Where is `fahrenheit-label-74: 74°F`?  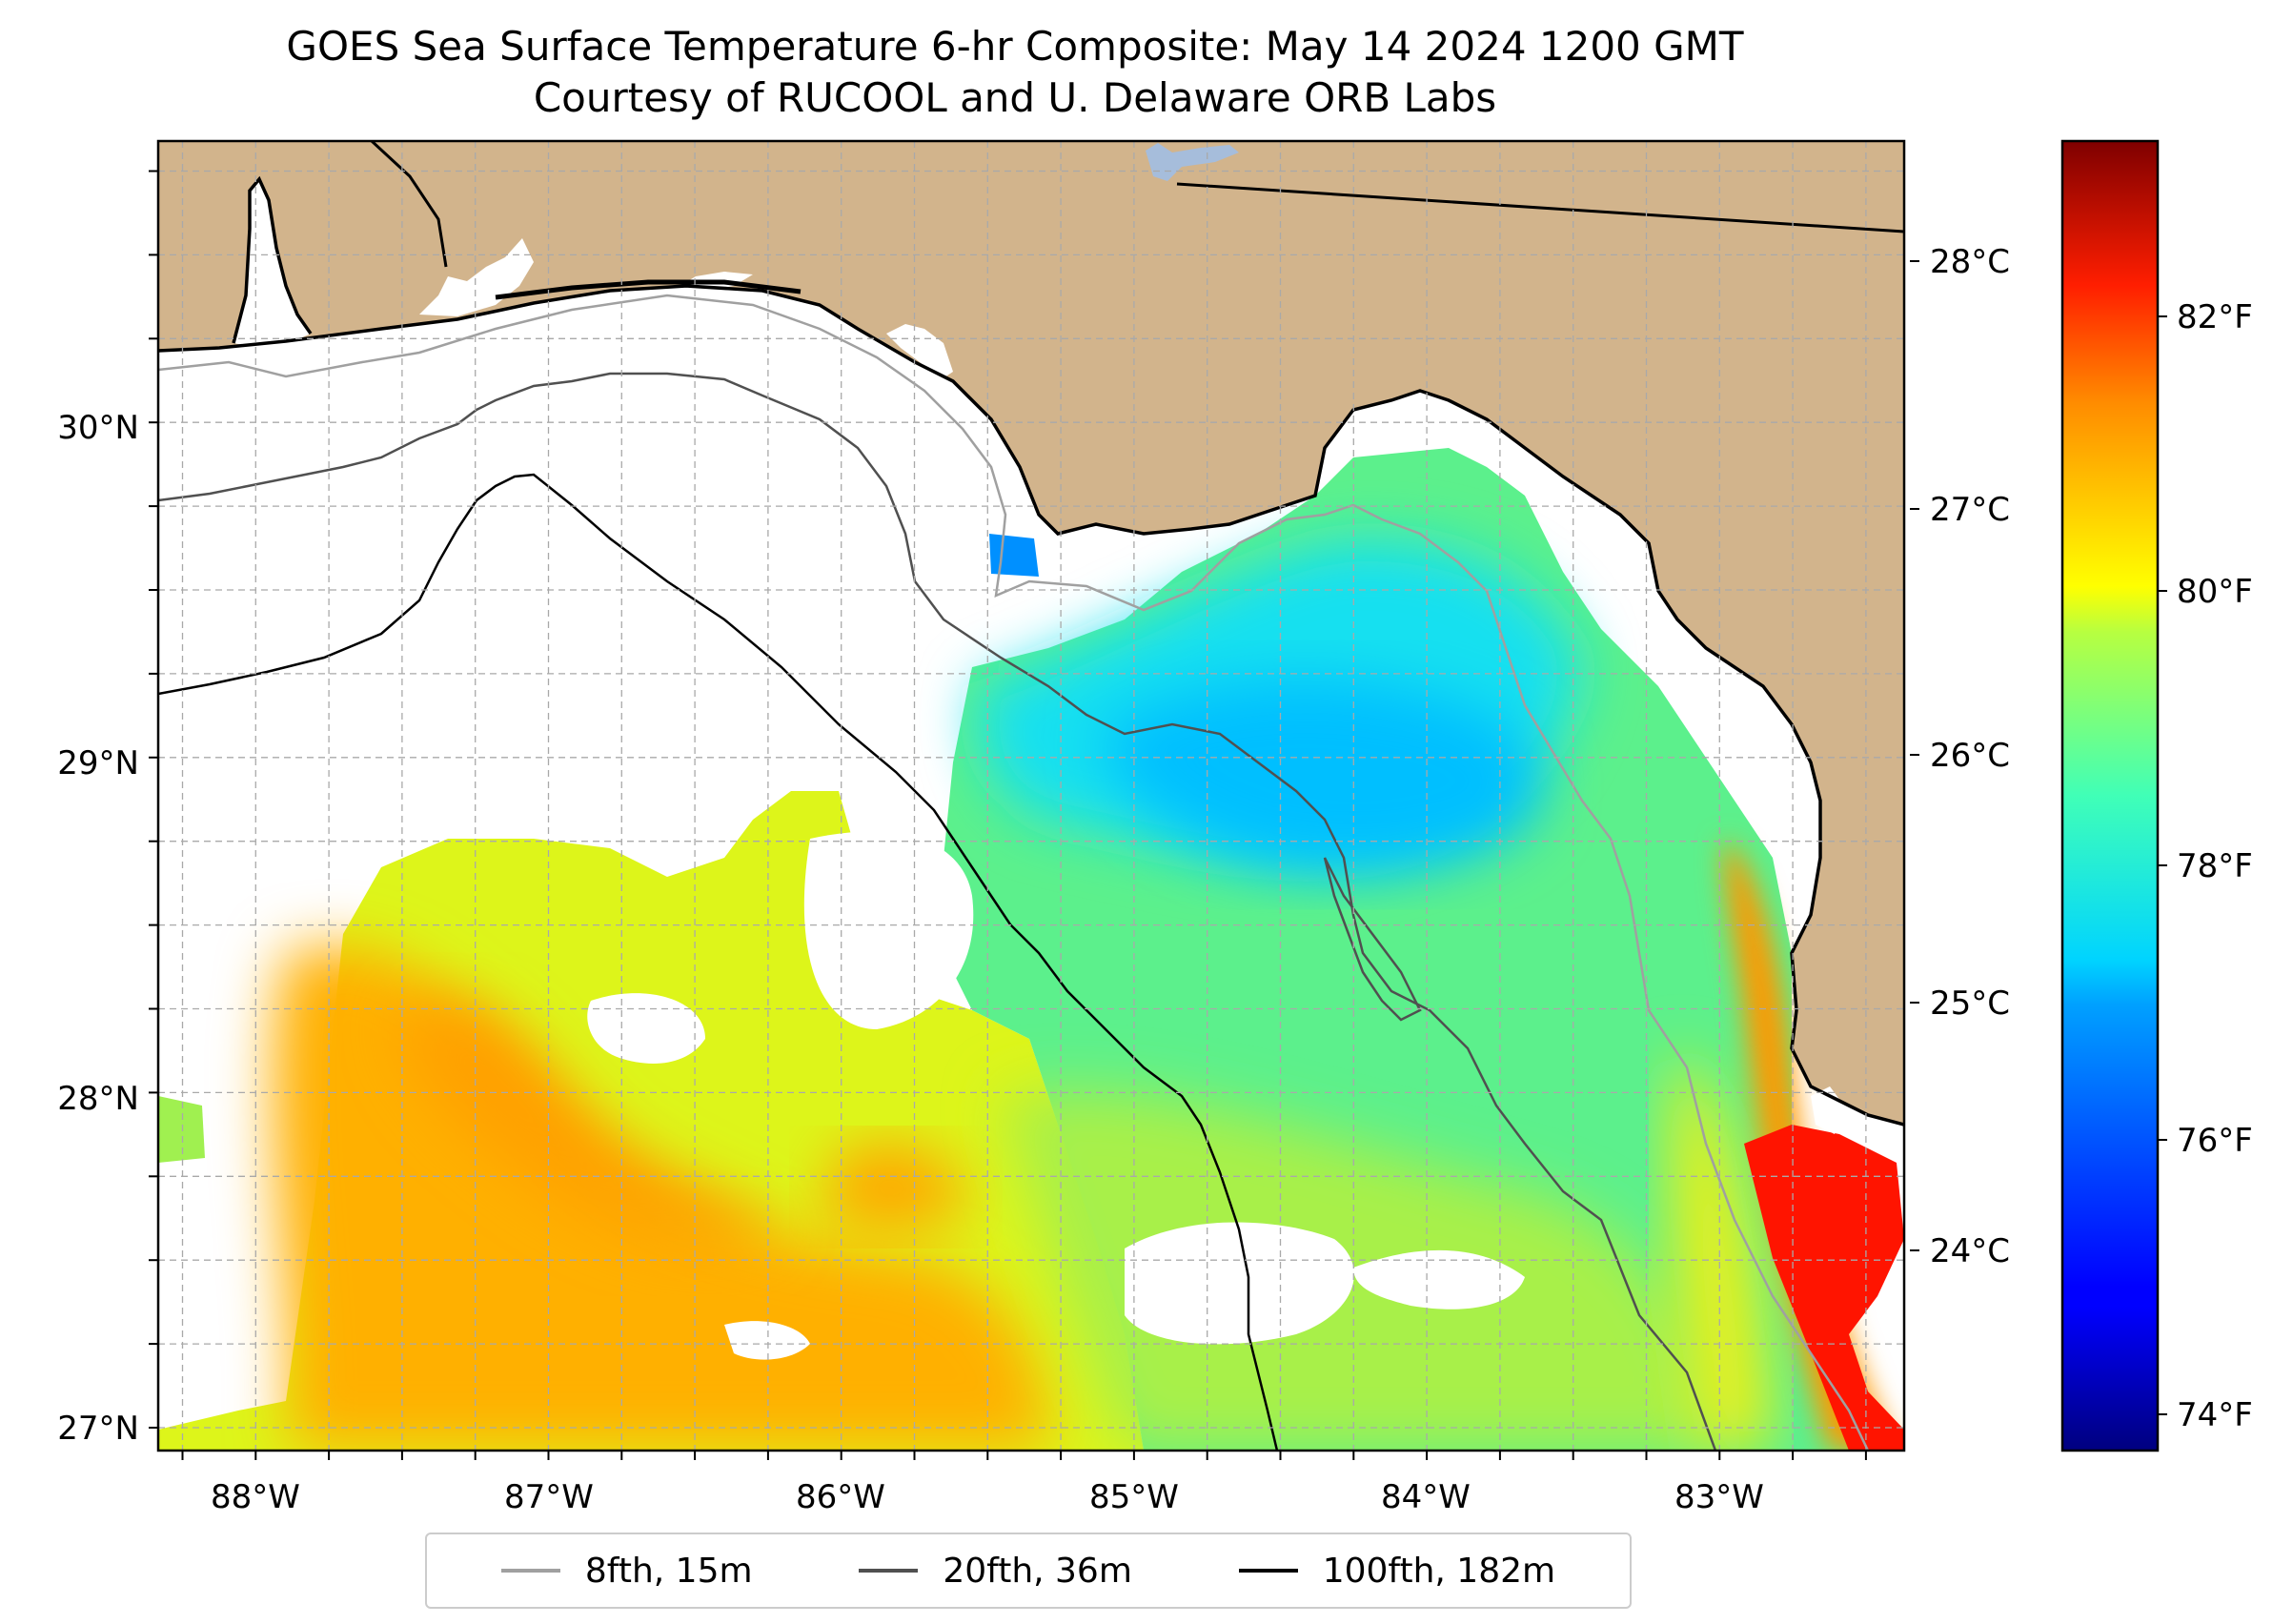
fahrenheit-label-74: 74°F is located at coordinates (2215, 1415).